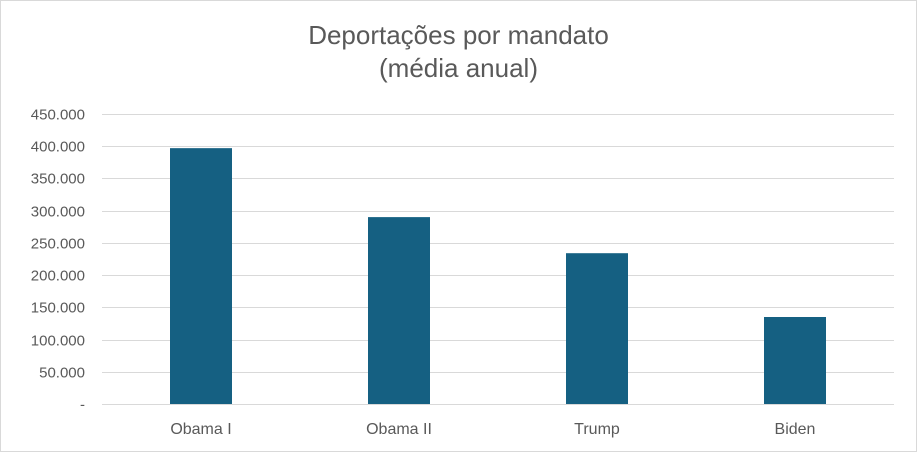  Describe the element at coordinates (597, 328) in the screenshot. I see `bar-trump` at that location.